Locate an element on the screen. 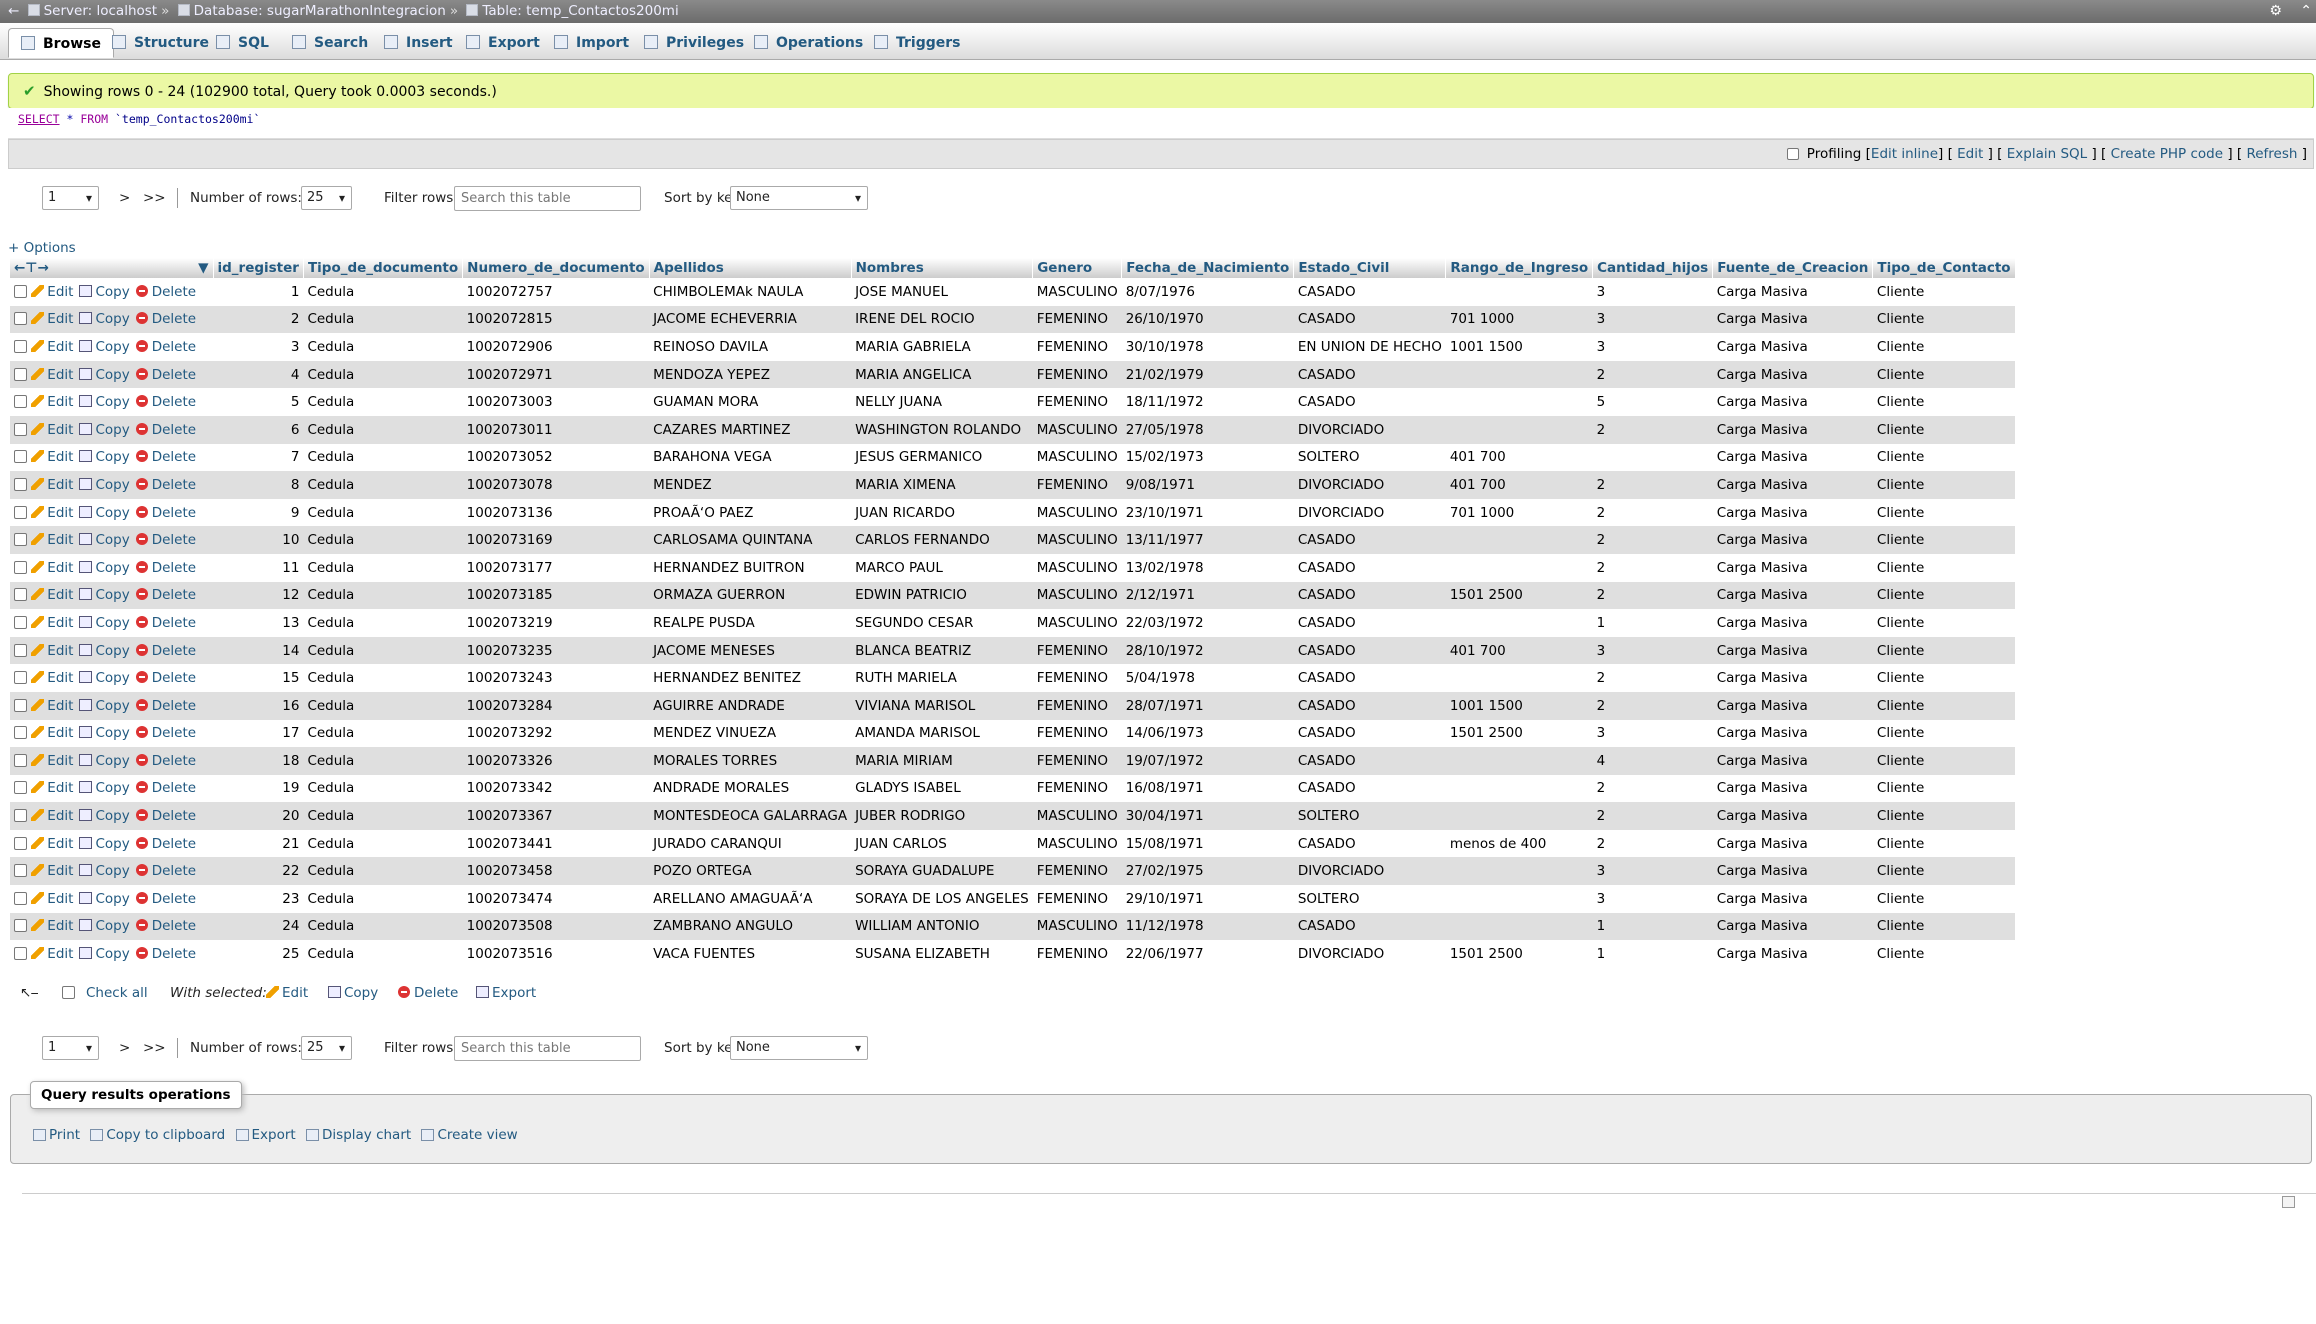 The width and height of the screenshot is (2316, 1324). console-icon is located at coordinates (2288, 1202).